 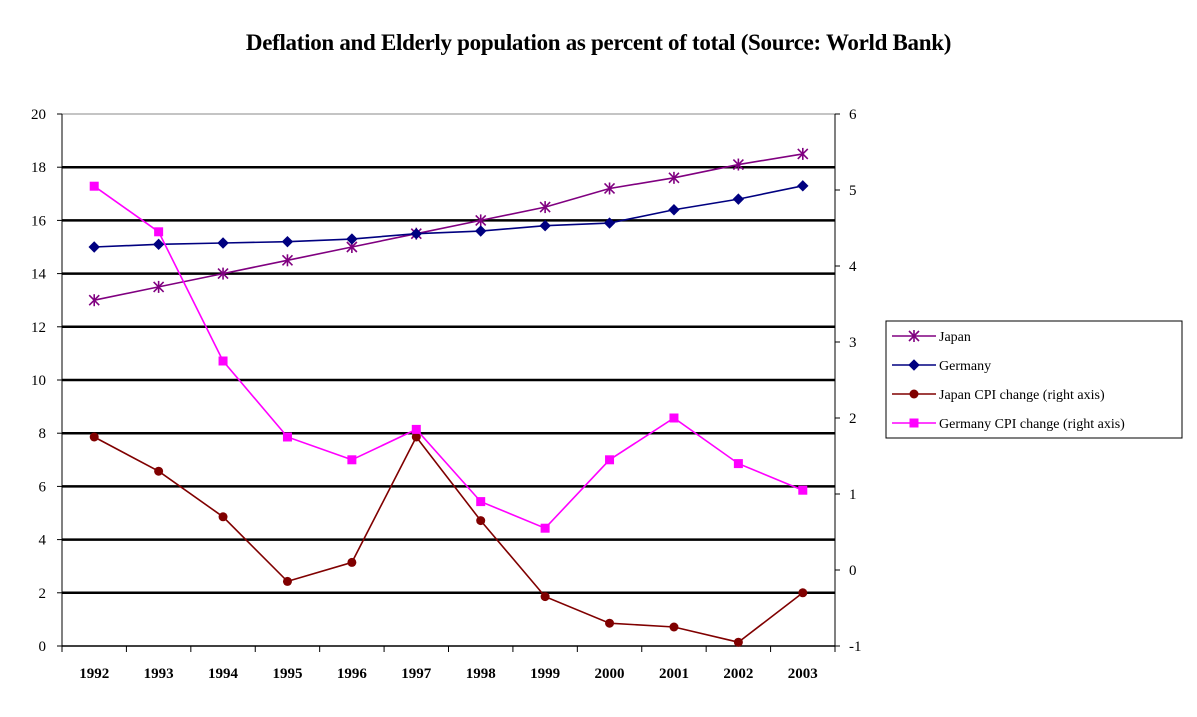 What do you see at coordinates (43, 487) in the screenshot?
I see `y-tick-label-left: 6` at bounding box center [43, 487].